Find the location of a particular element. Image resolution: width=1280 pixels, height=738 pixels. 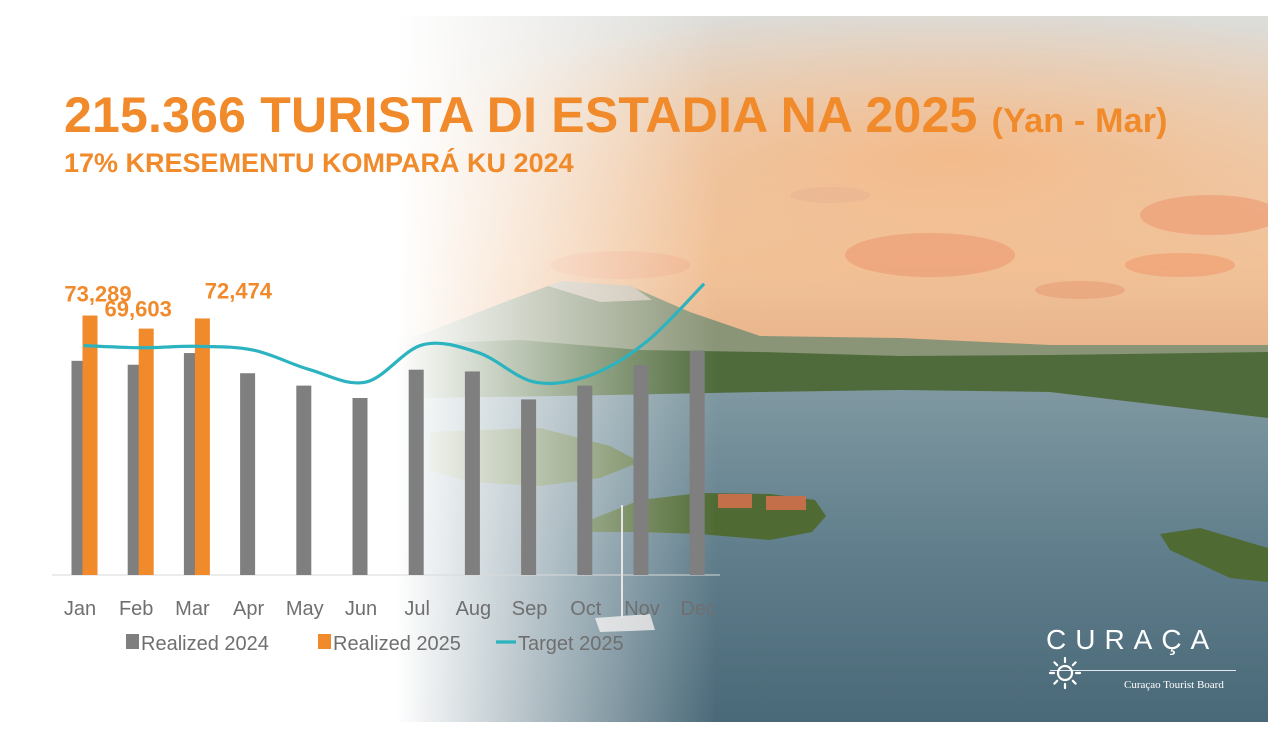

x-tick-label: Apr is located at coordinates (248, 609).